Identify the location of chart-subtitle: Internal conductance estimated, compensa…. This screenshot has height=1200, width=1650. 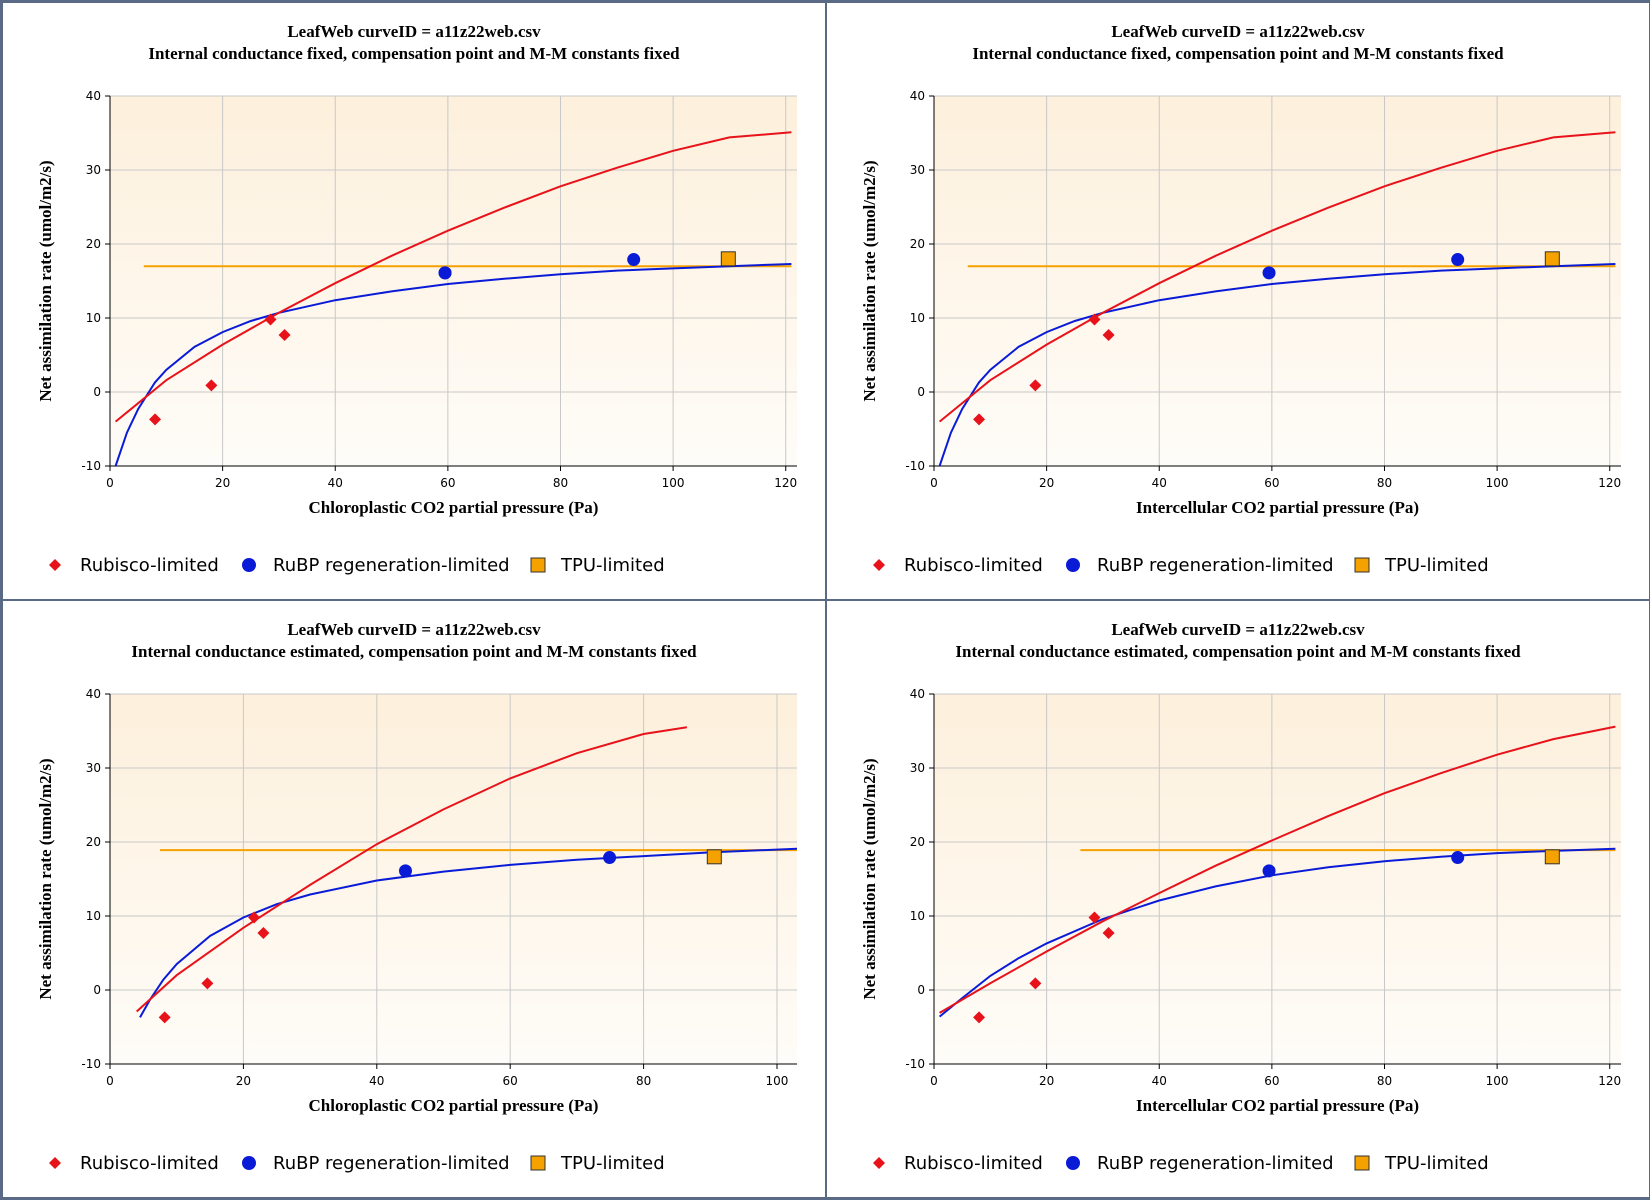
(414, 651).